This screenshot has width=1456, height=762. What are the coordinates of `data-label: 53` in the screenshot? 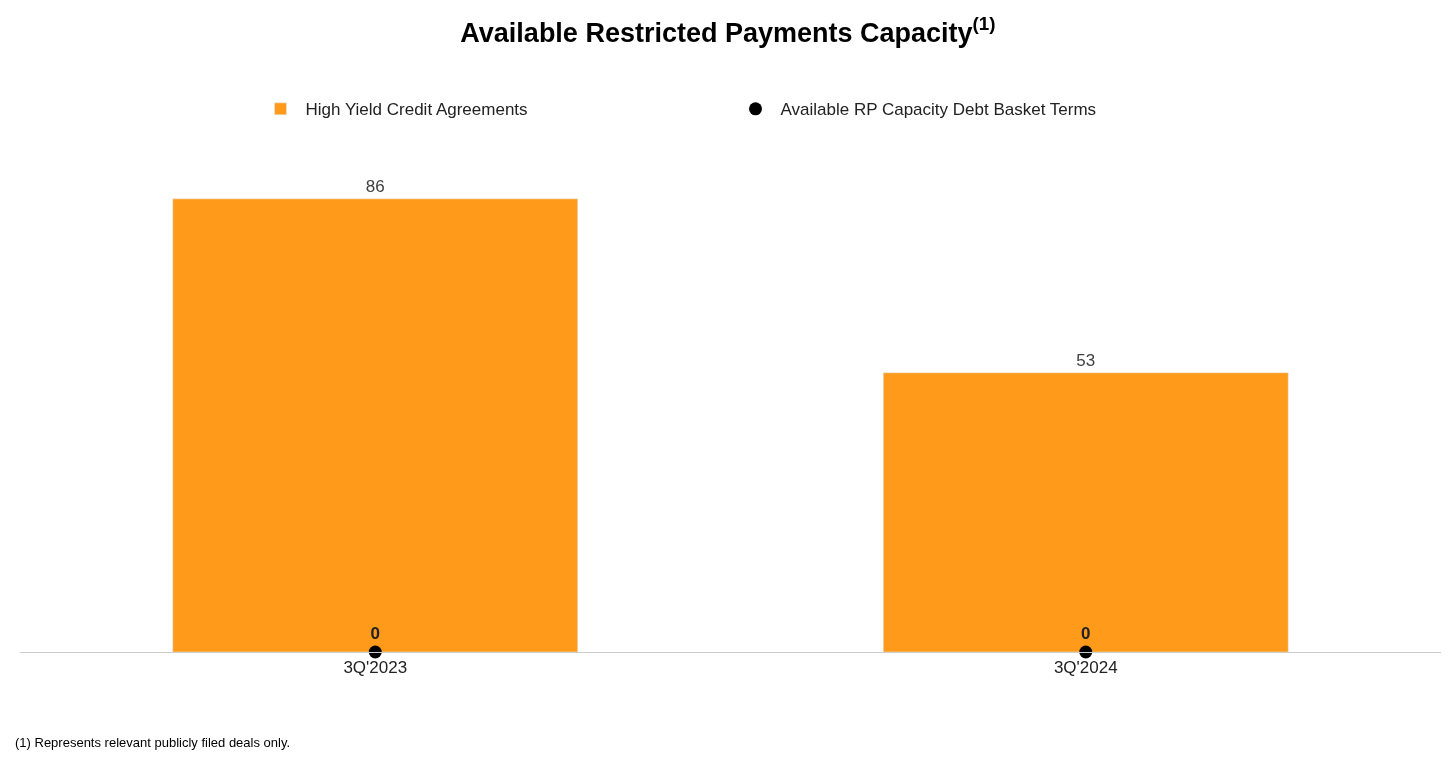 It's located at (1086, 360).